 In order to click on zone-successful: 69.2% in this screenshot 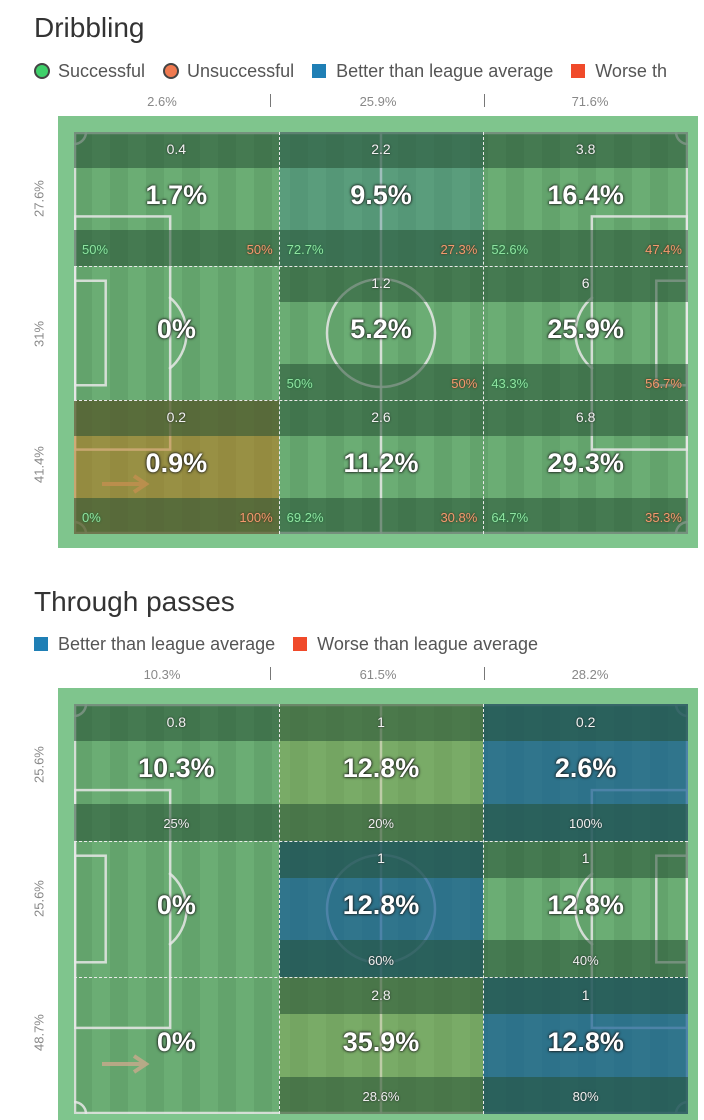, I will do `click(305, 517)`.